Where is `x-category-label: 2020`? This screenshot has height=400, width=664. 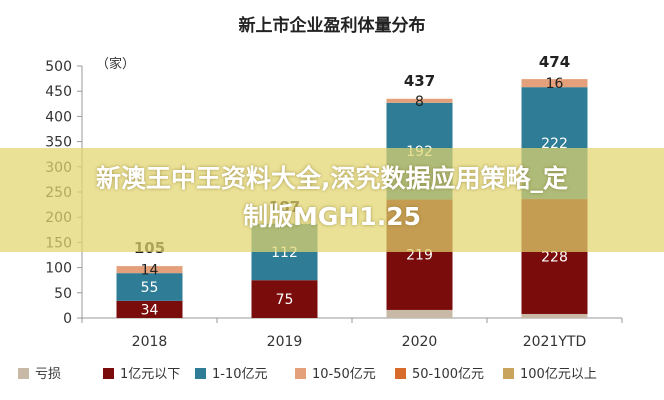
x-category-label: 2020 is located at coordinates (420, 342).